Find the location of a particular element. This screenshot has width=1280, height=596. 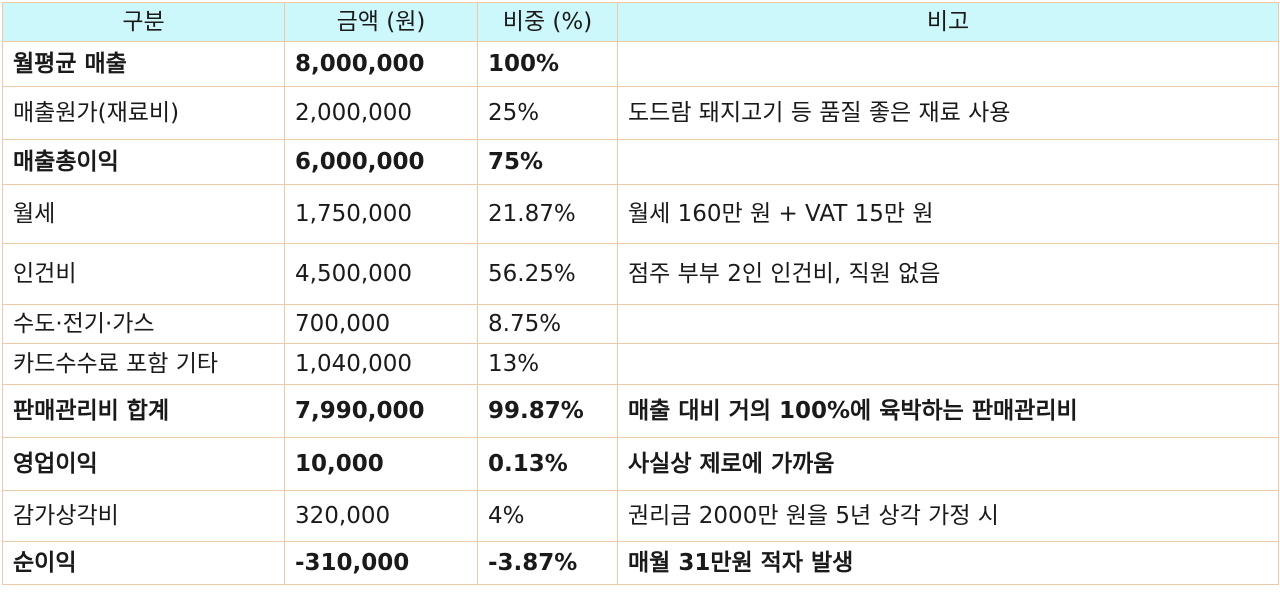

row-ratio: 8.75% is located at coordinates (547, 324).